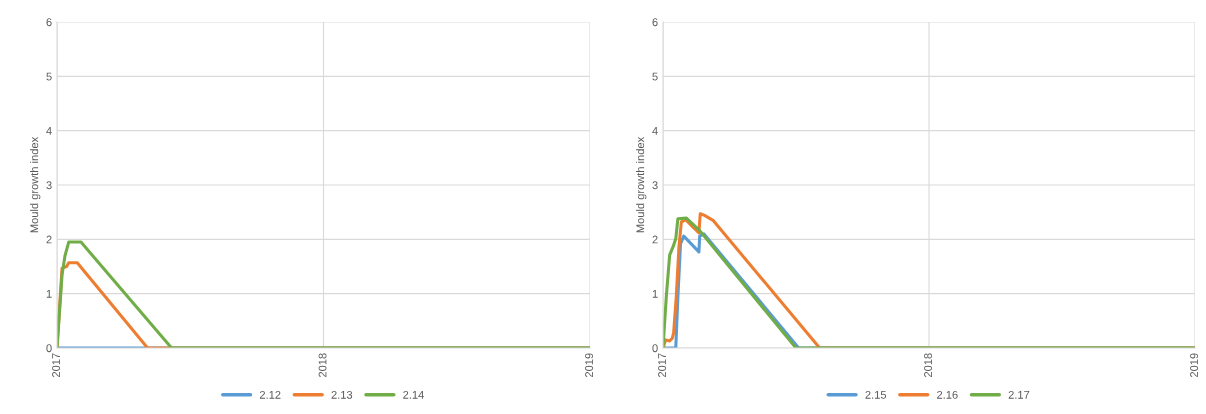 This screenshot has height=414, width=1206. I want to click on legend-label: 2.13, so click(342, 394).